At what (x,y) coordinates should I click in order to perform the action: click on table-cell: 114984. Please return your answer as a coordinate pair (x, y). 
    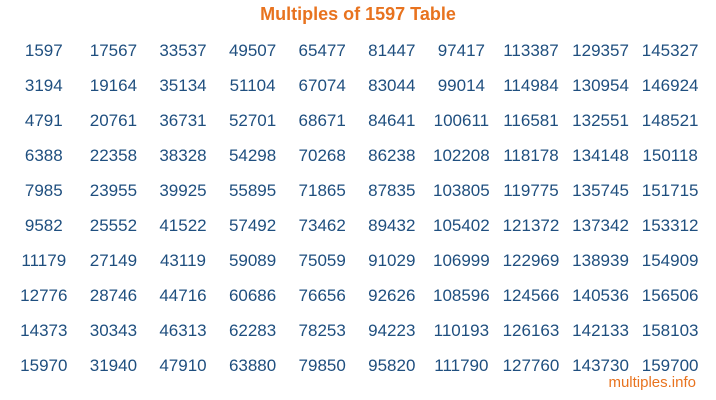
    Looking at the image, I should click on (531, 85).